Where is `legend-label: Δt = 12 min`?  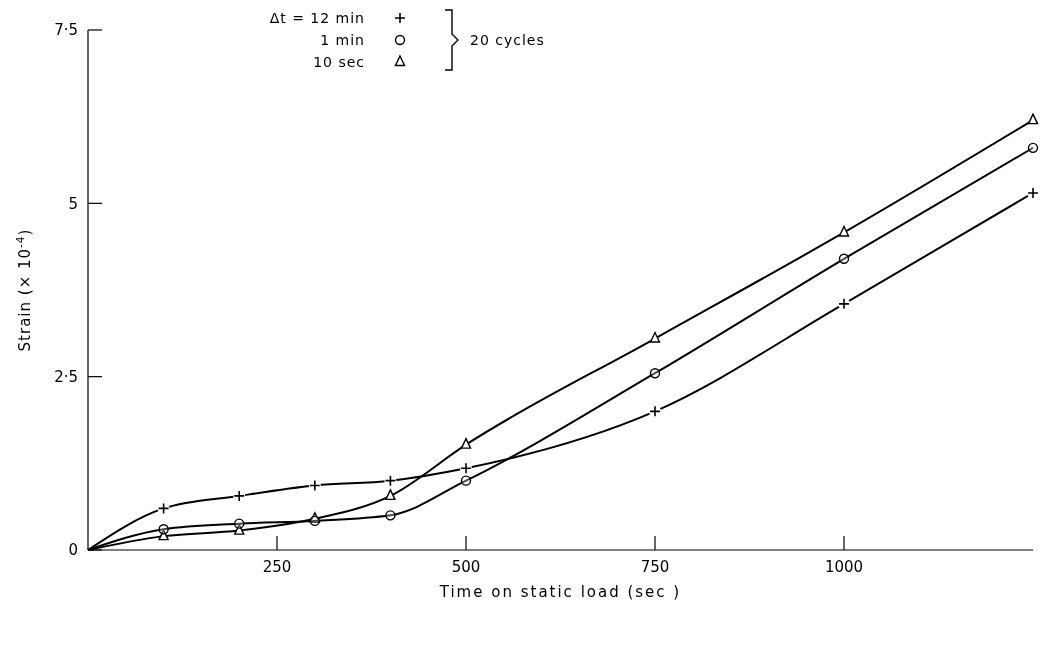
legend-label: Δt = 12 min is located at coordinates (317, 17).